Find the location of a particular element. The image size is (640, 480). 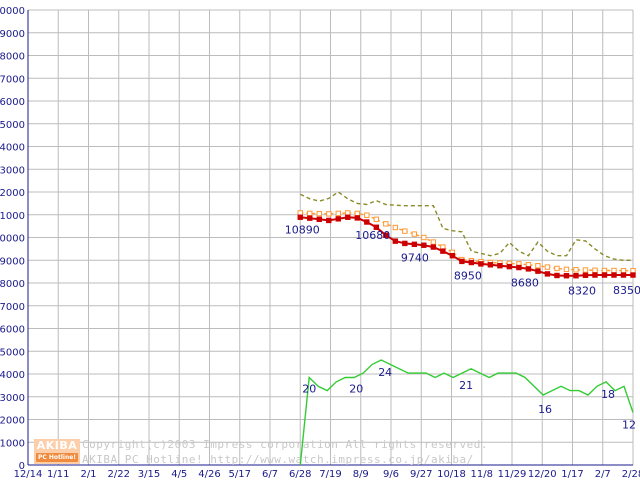

logo-sub-text: PC Hotline! is located at coordinates (57, 457).